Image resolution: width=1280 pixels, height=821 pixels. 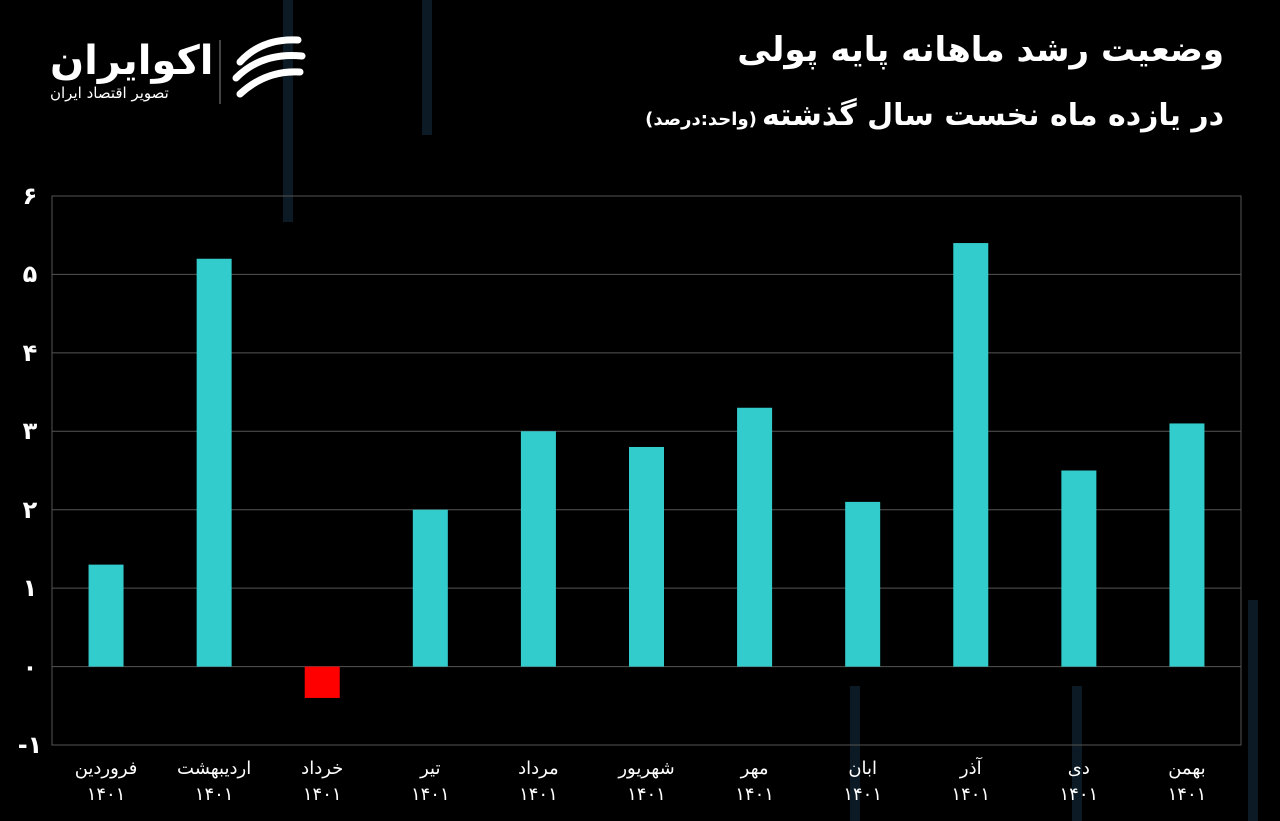 I want to click on brand-tagline: تصویر اقتصاد ایران, so click(x=109, y=93).